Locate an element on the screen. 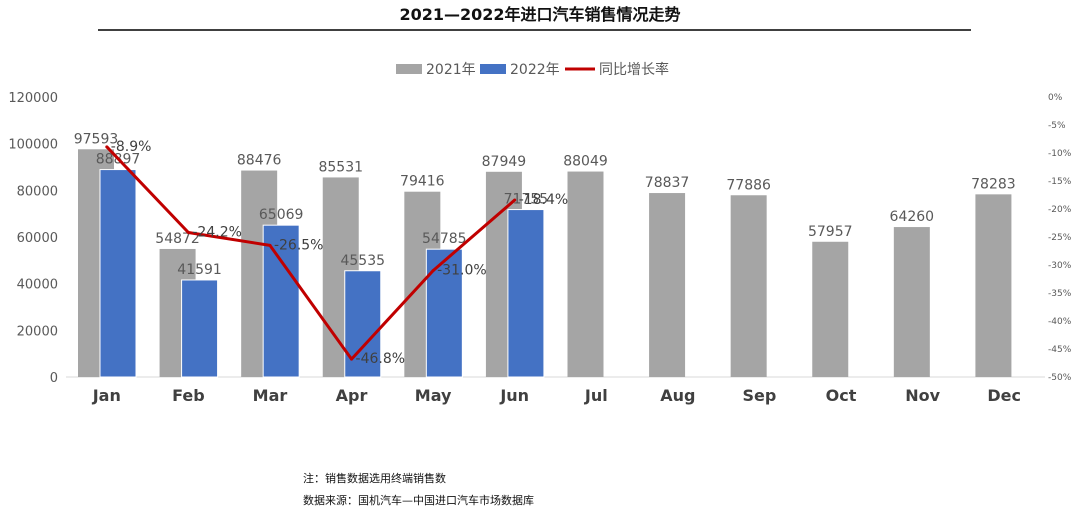 The height and width of the screenshot is (519, 1080). right-tick-1: -5% is located at coordinates (1057, 126).